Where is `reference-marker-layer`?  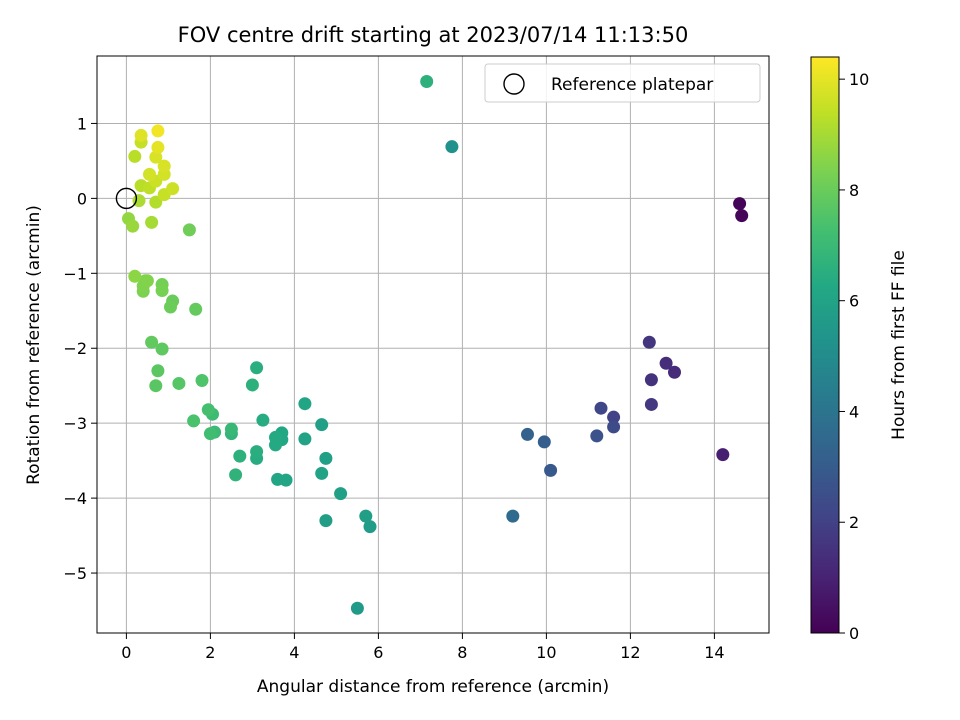 reference-marker-layer is located at coordinates (126, 198).